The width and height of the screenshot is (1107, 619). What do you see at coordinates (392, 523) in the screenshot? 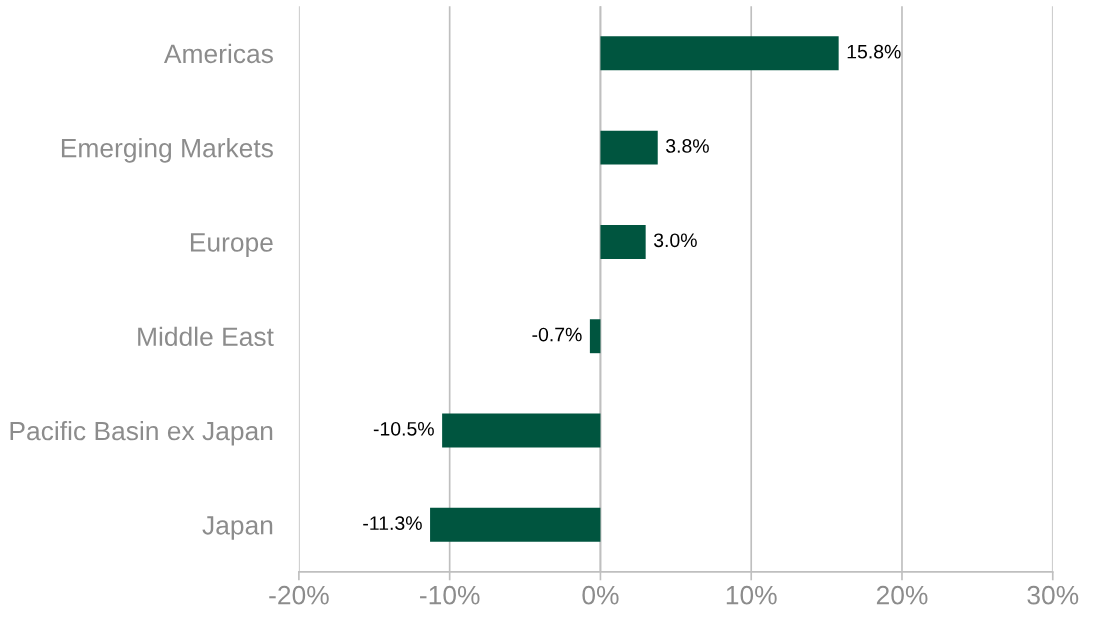
I see `data-label: -11.3%` at bounding box center [392, 523].